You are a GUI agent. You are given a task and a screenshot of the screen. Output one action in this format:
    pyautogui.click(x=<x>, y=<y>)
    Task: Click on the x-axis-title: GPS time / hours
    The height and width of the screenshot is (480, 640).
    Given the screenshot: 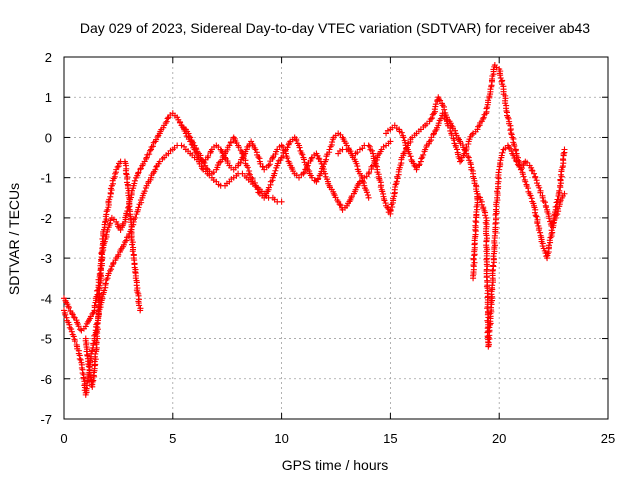 What is the action you would take?
    pyautogui.click(x=335, y=465)
    